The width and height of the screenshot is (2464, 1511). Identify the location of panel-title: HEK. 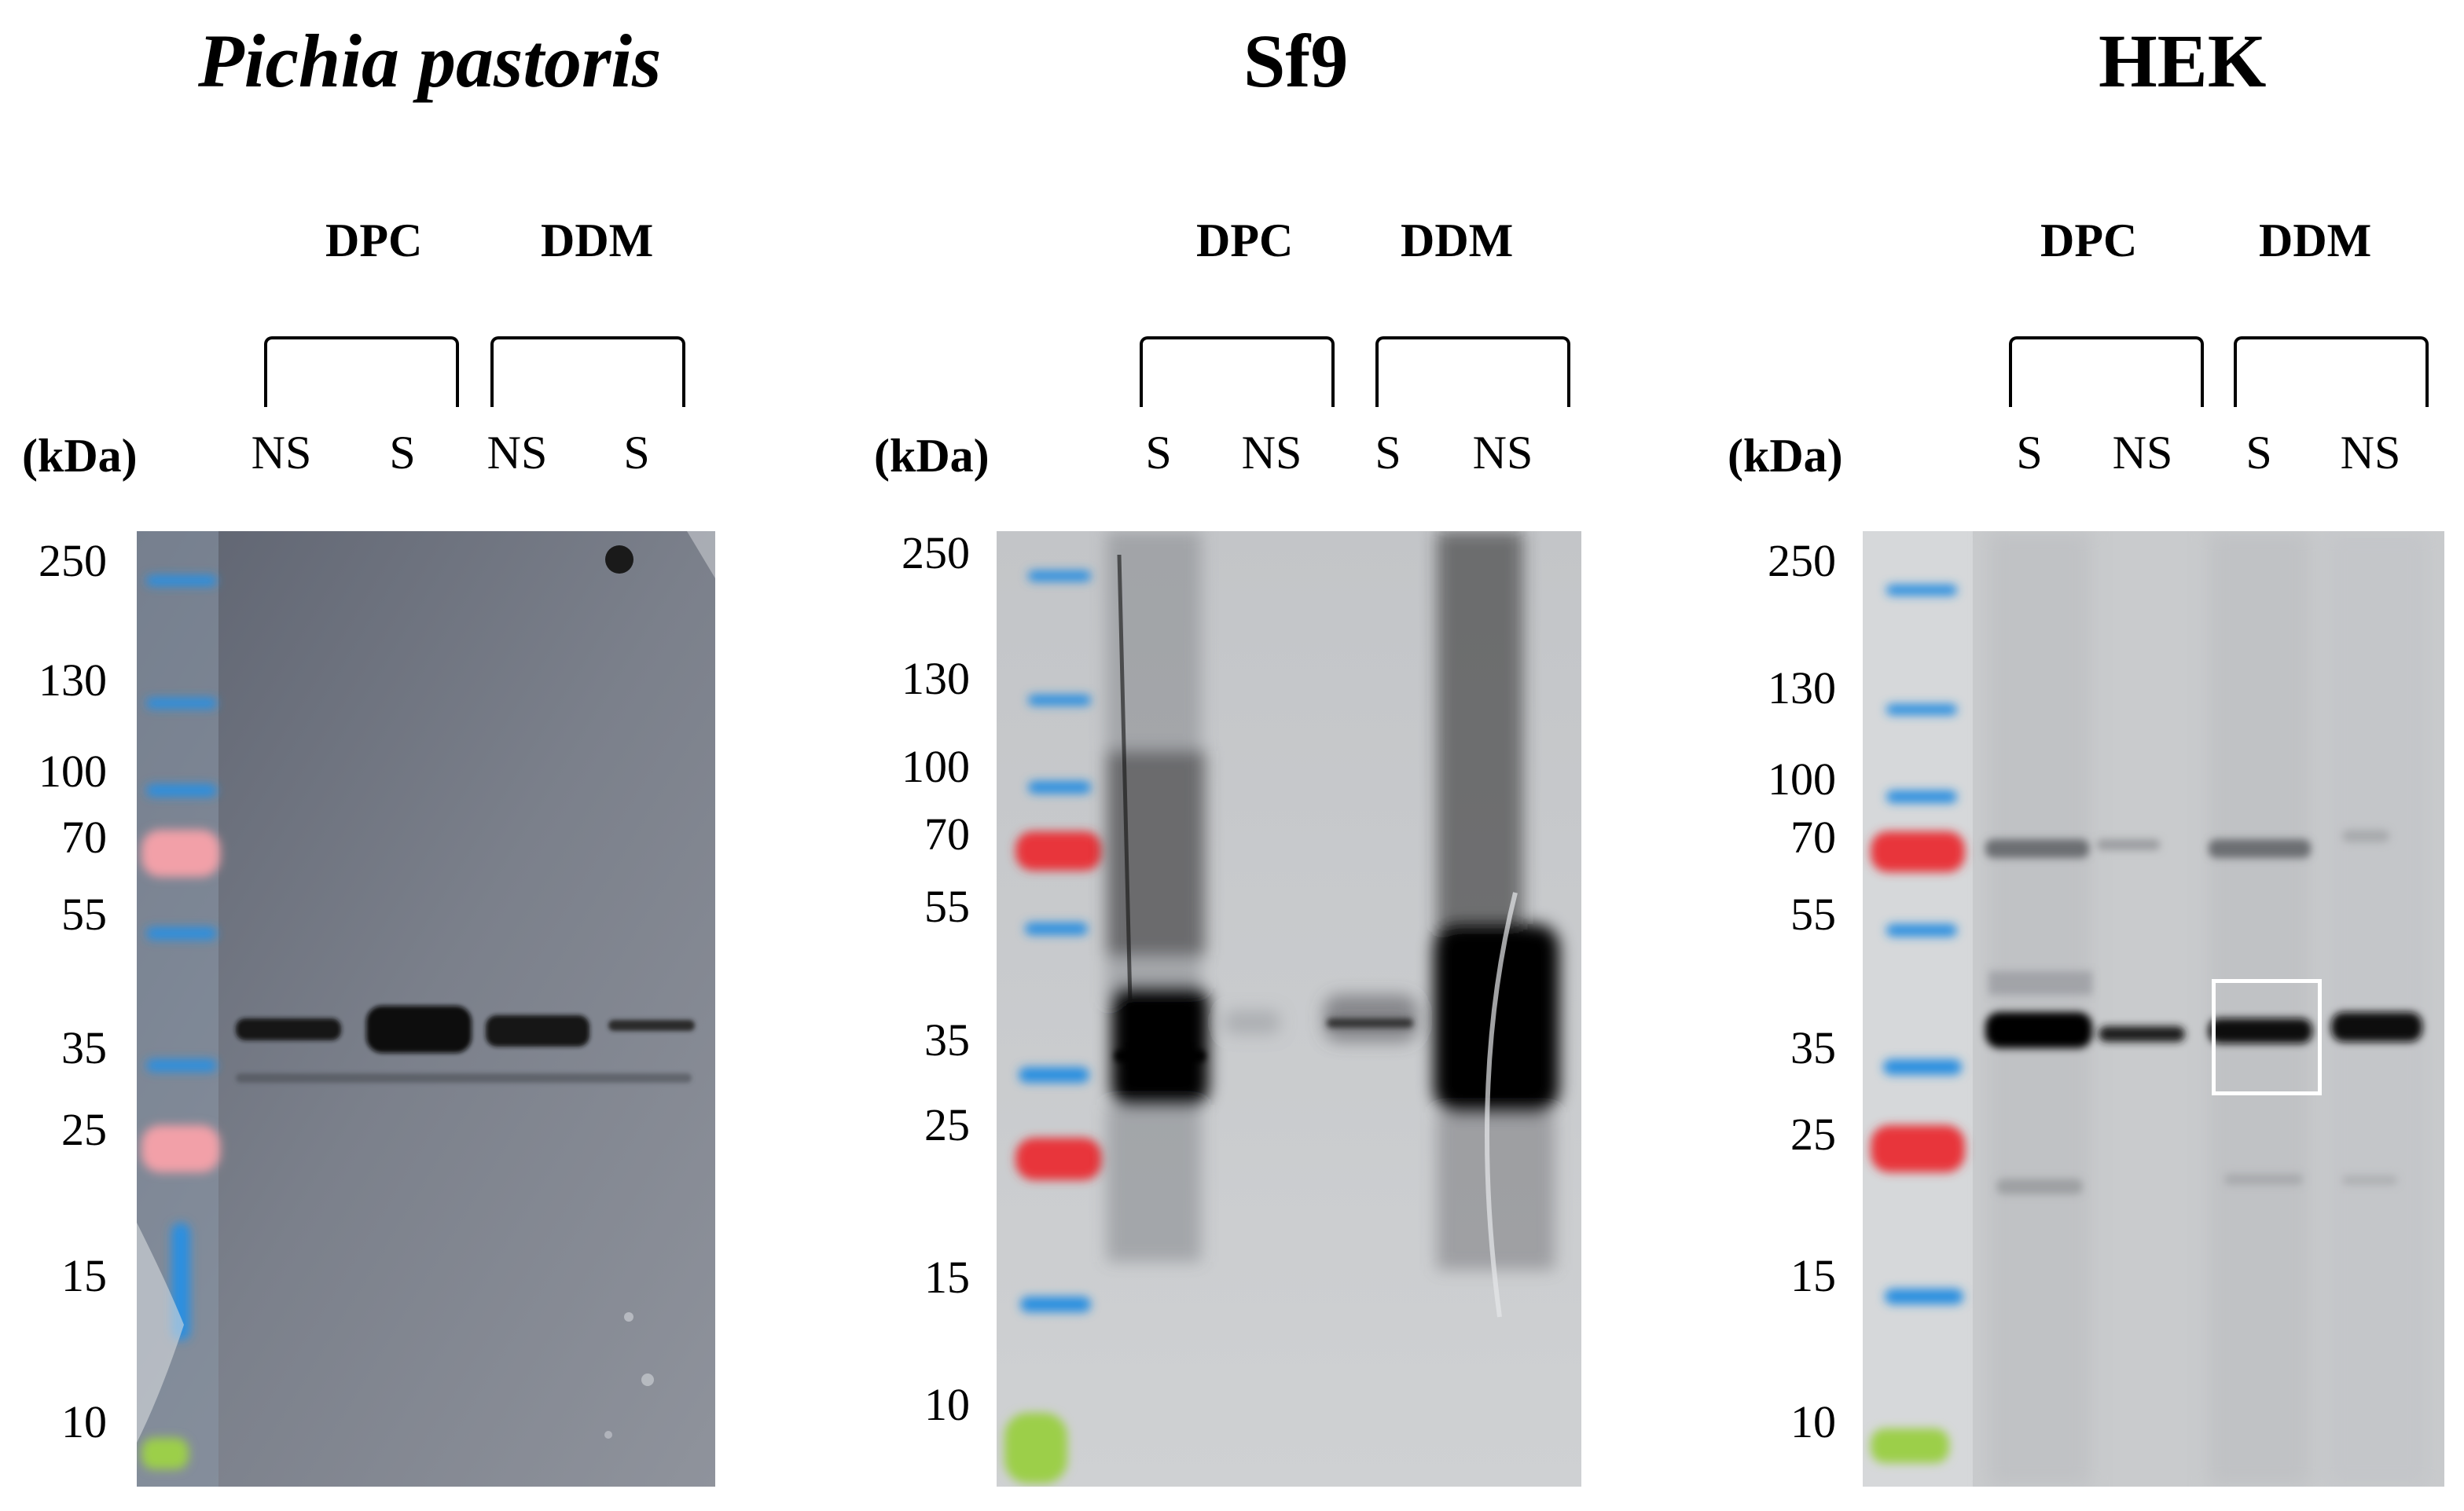
(2183, 61).